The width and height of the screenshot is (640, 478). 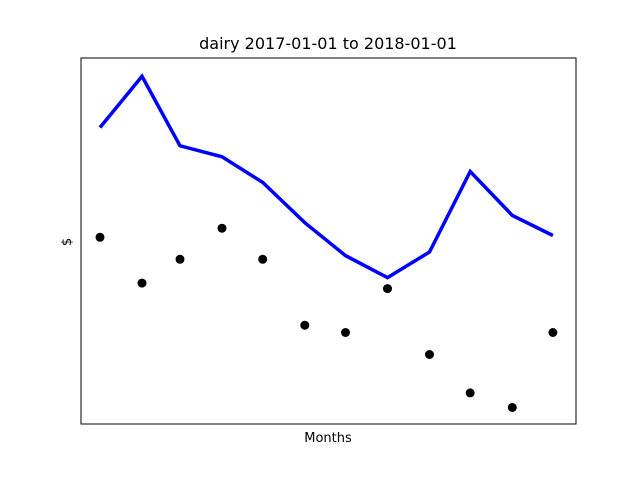 I want to click on y-axis-label: $, so click(x=67, y=242).